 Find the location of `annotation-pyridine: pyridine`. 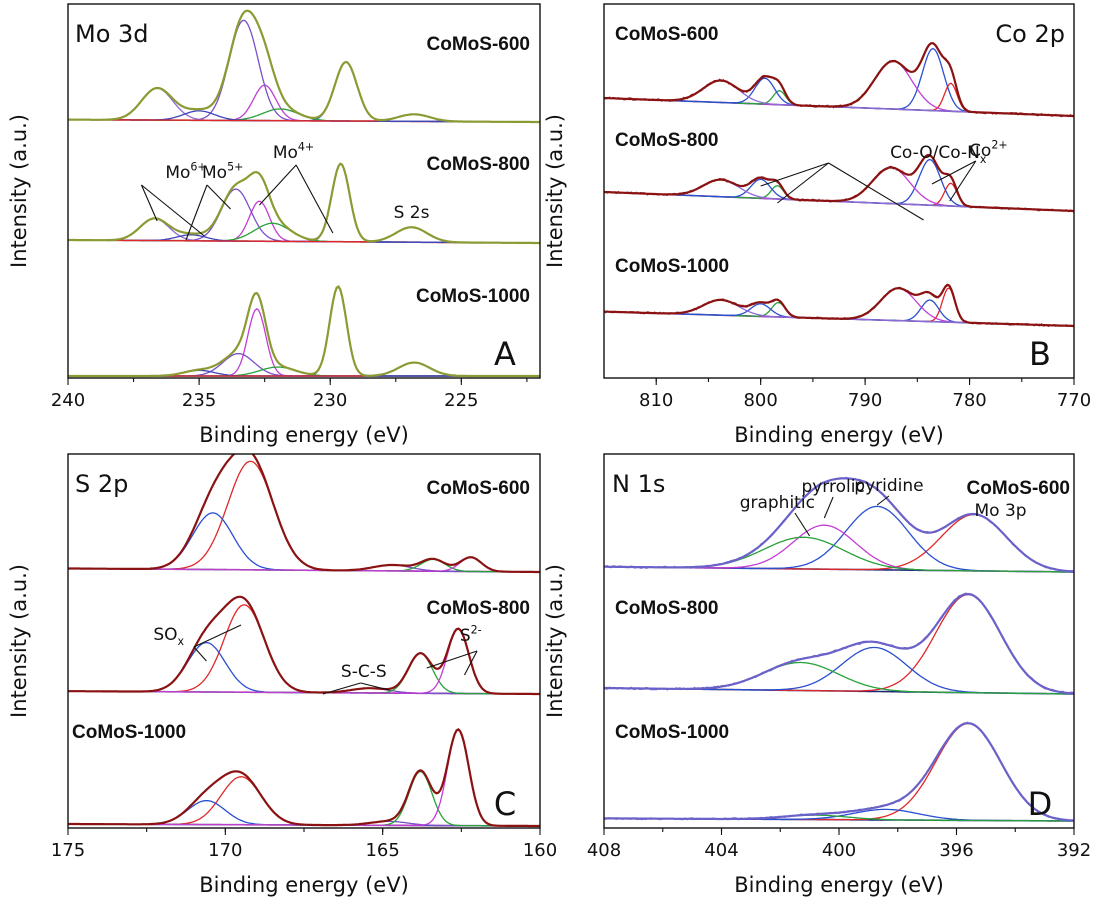

annotation-pyridine: pyridine is located at coordinates (888, 486).